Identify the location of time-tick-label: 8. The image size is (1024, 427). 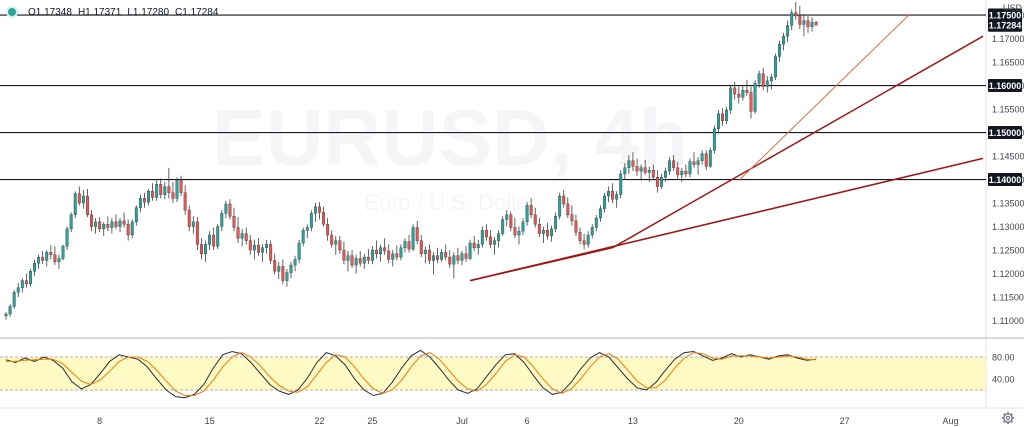
(99, 421).